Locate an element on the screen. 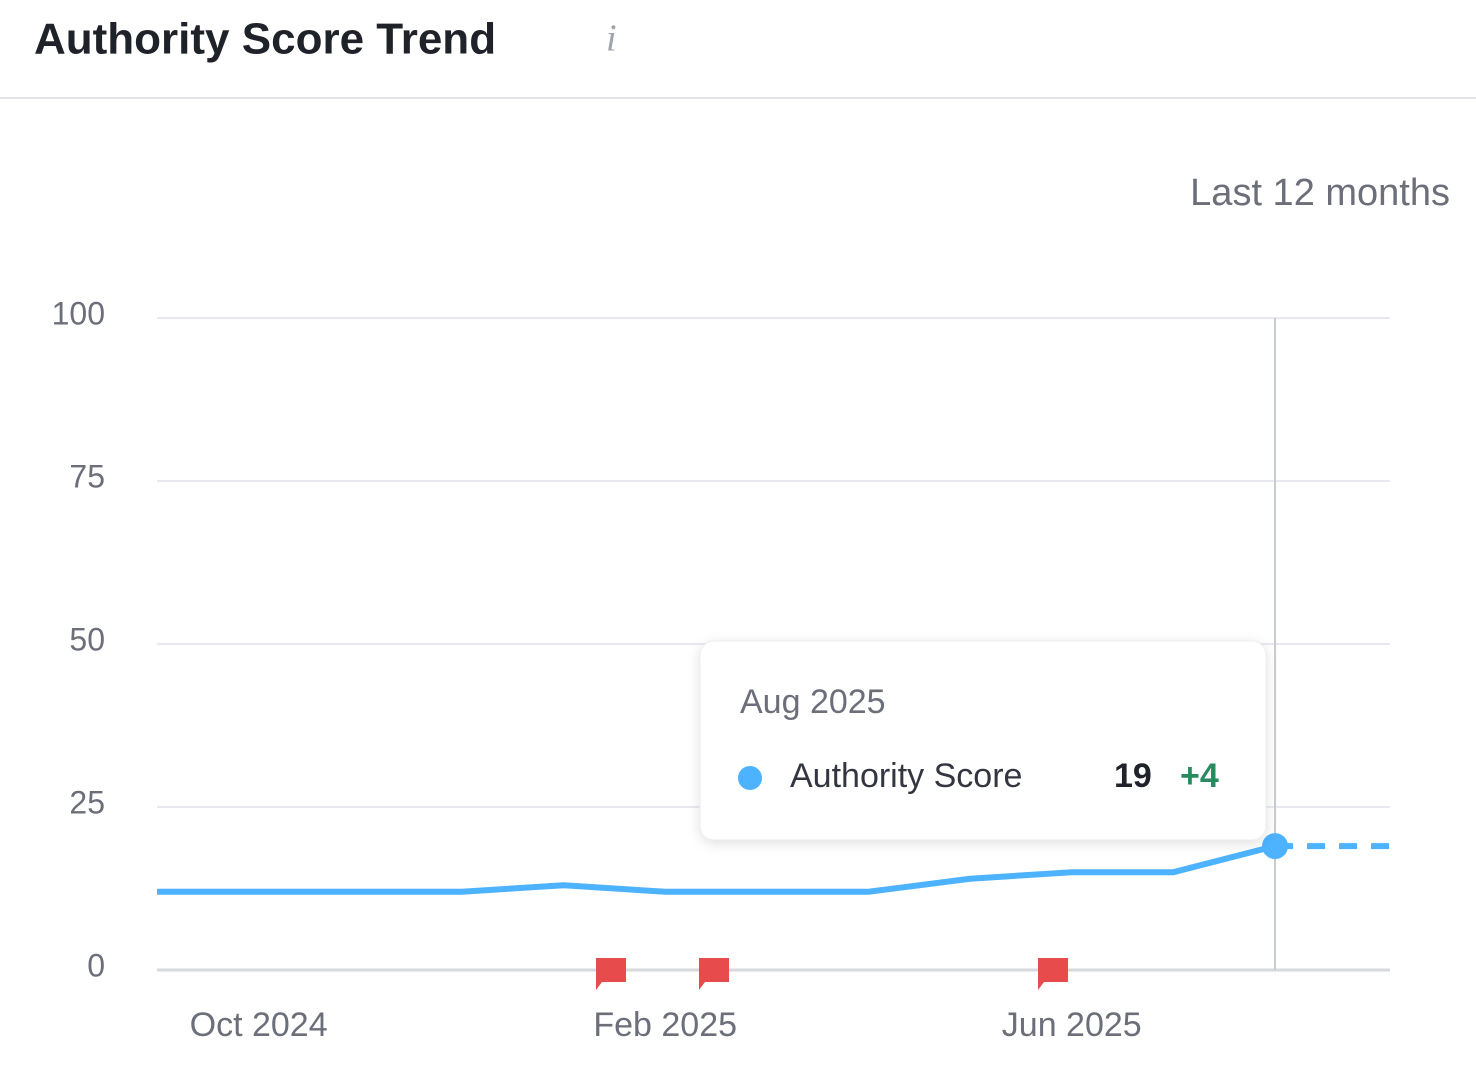  x-tick-label: Feb 2025 is located at coordinates (665, 1025).